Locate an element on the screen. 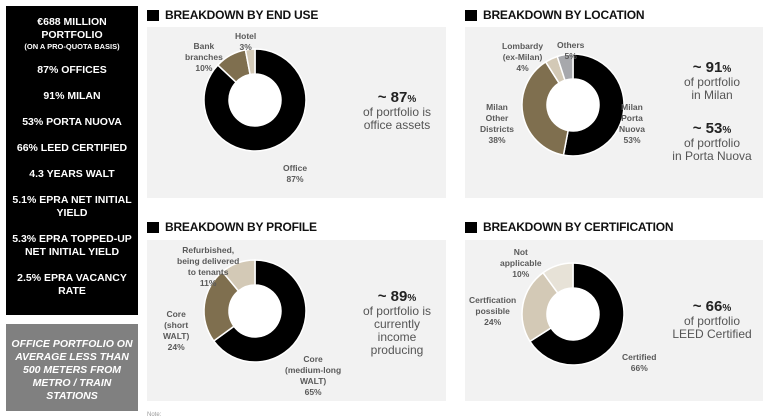  slice-label-not-applicable: Not applicable 10% is located at coordinates (521, 263).